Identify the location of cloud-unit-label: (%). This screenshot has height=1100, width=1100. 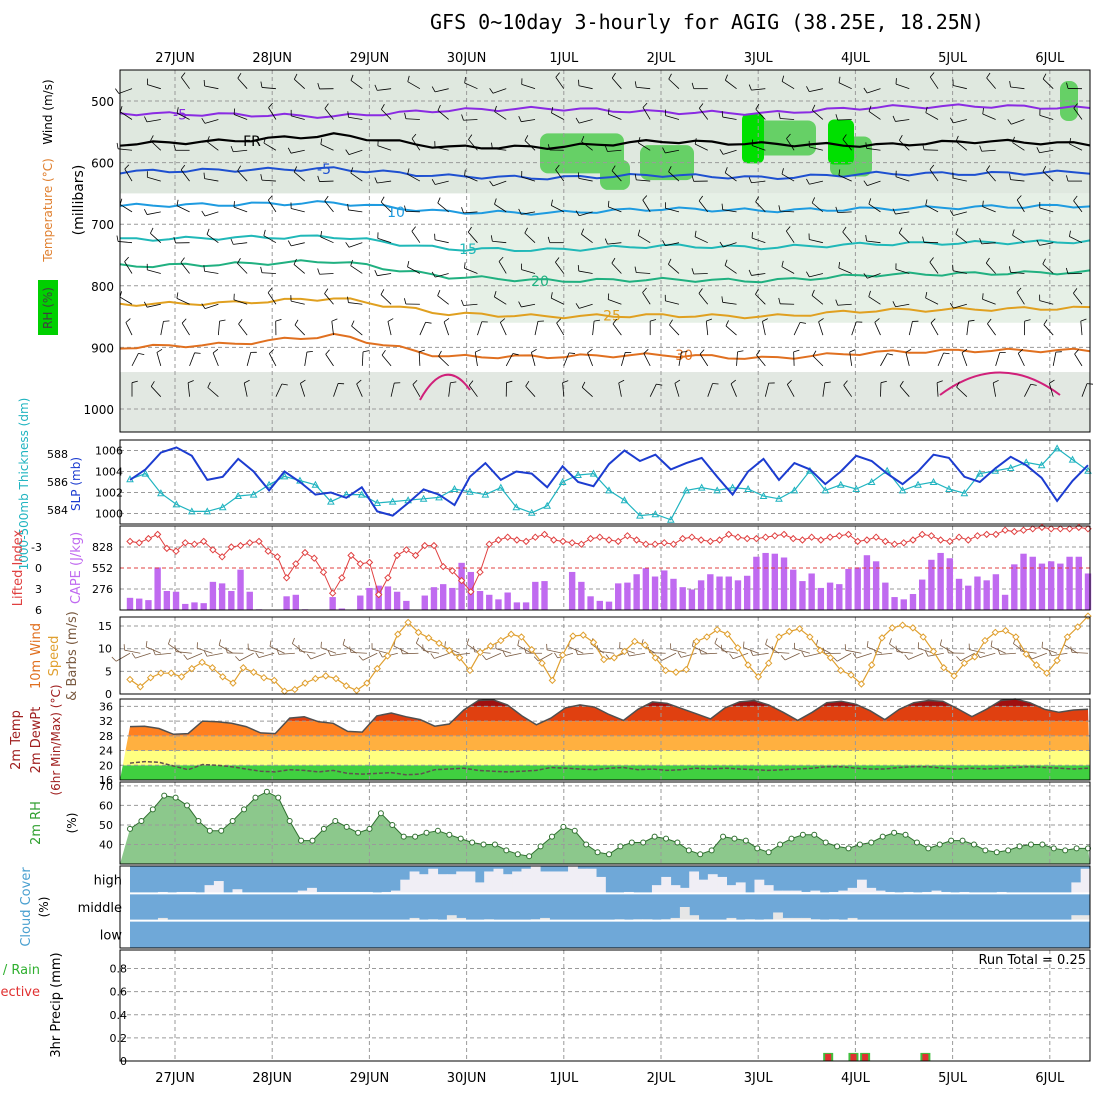
(44, 907).